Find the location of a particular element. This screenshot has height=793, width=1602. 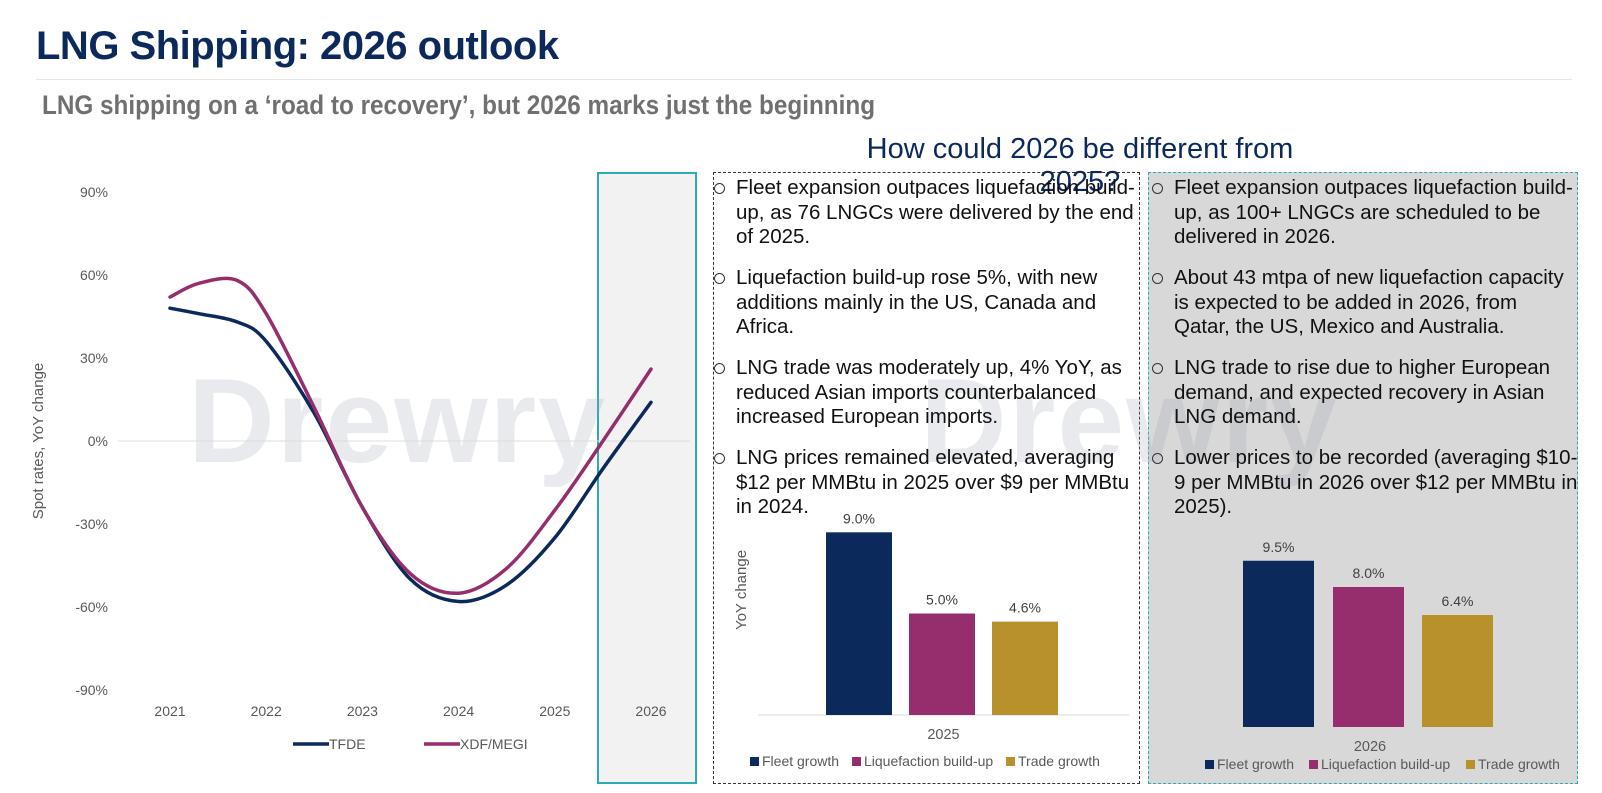

x-category-label: 2025 is located at coordinates (943, 735).